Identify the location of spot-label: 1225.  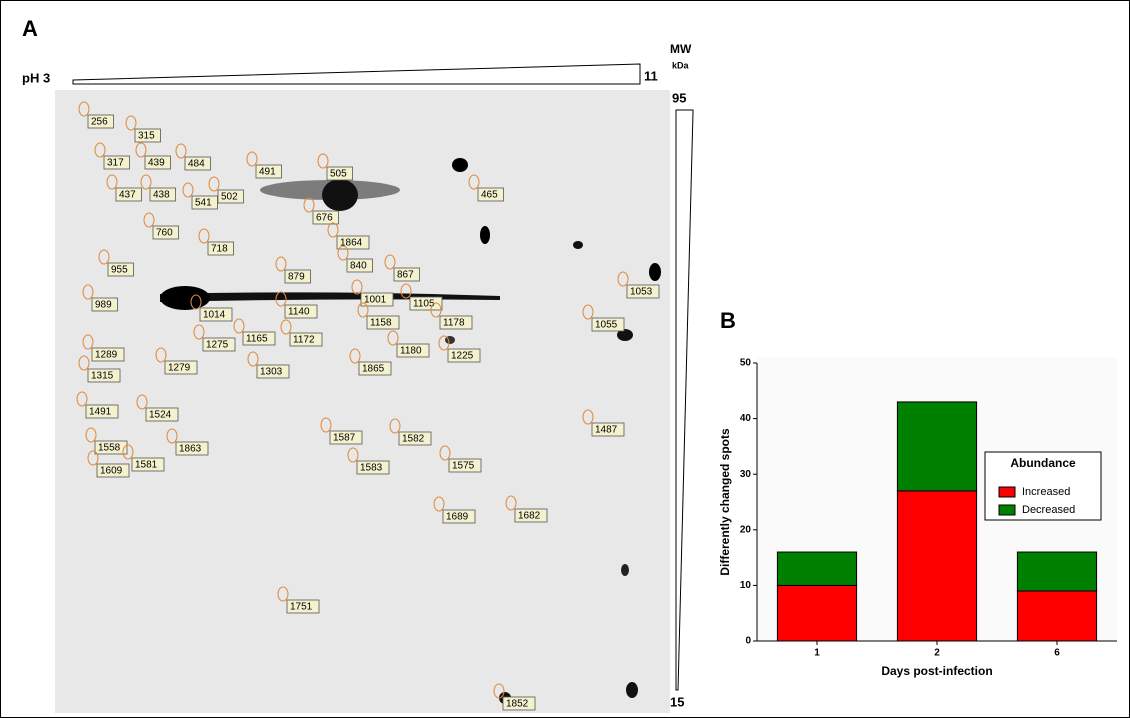
(462, 356).